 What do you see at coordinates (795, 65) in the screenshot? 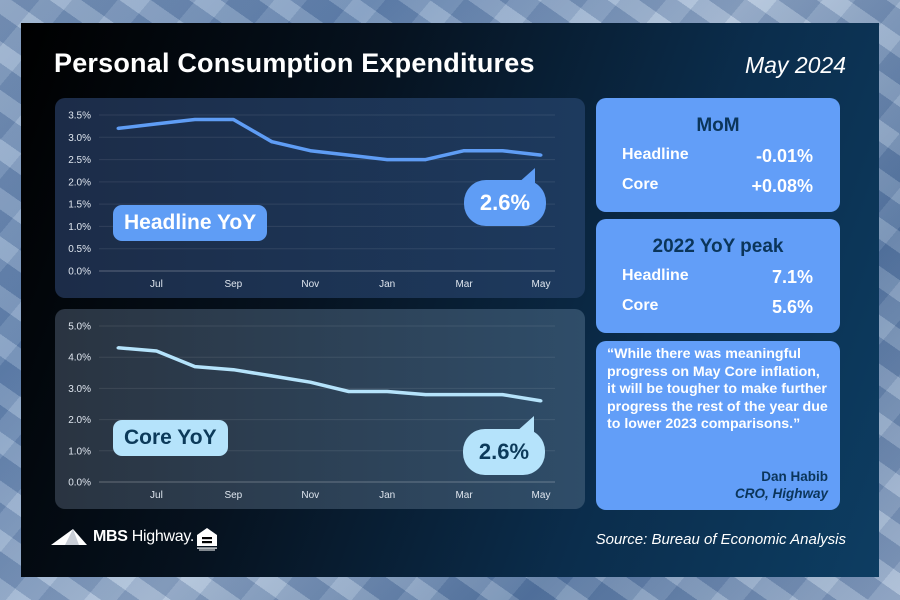
I see `report-date: May 2024` at bounding box center [795, 65].